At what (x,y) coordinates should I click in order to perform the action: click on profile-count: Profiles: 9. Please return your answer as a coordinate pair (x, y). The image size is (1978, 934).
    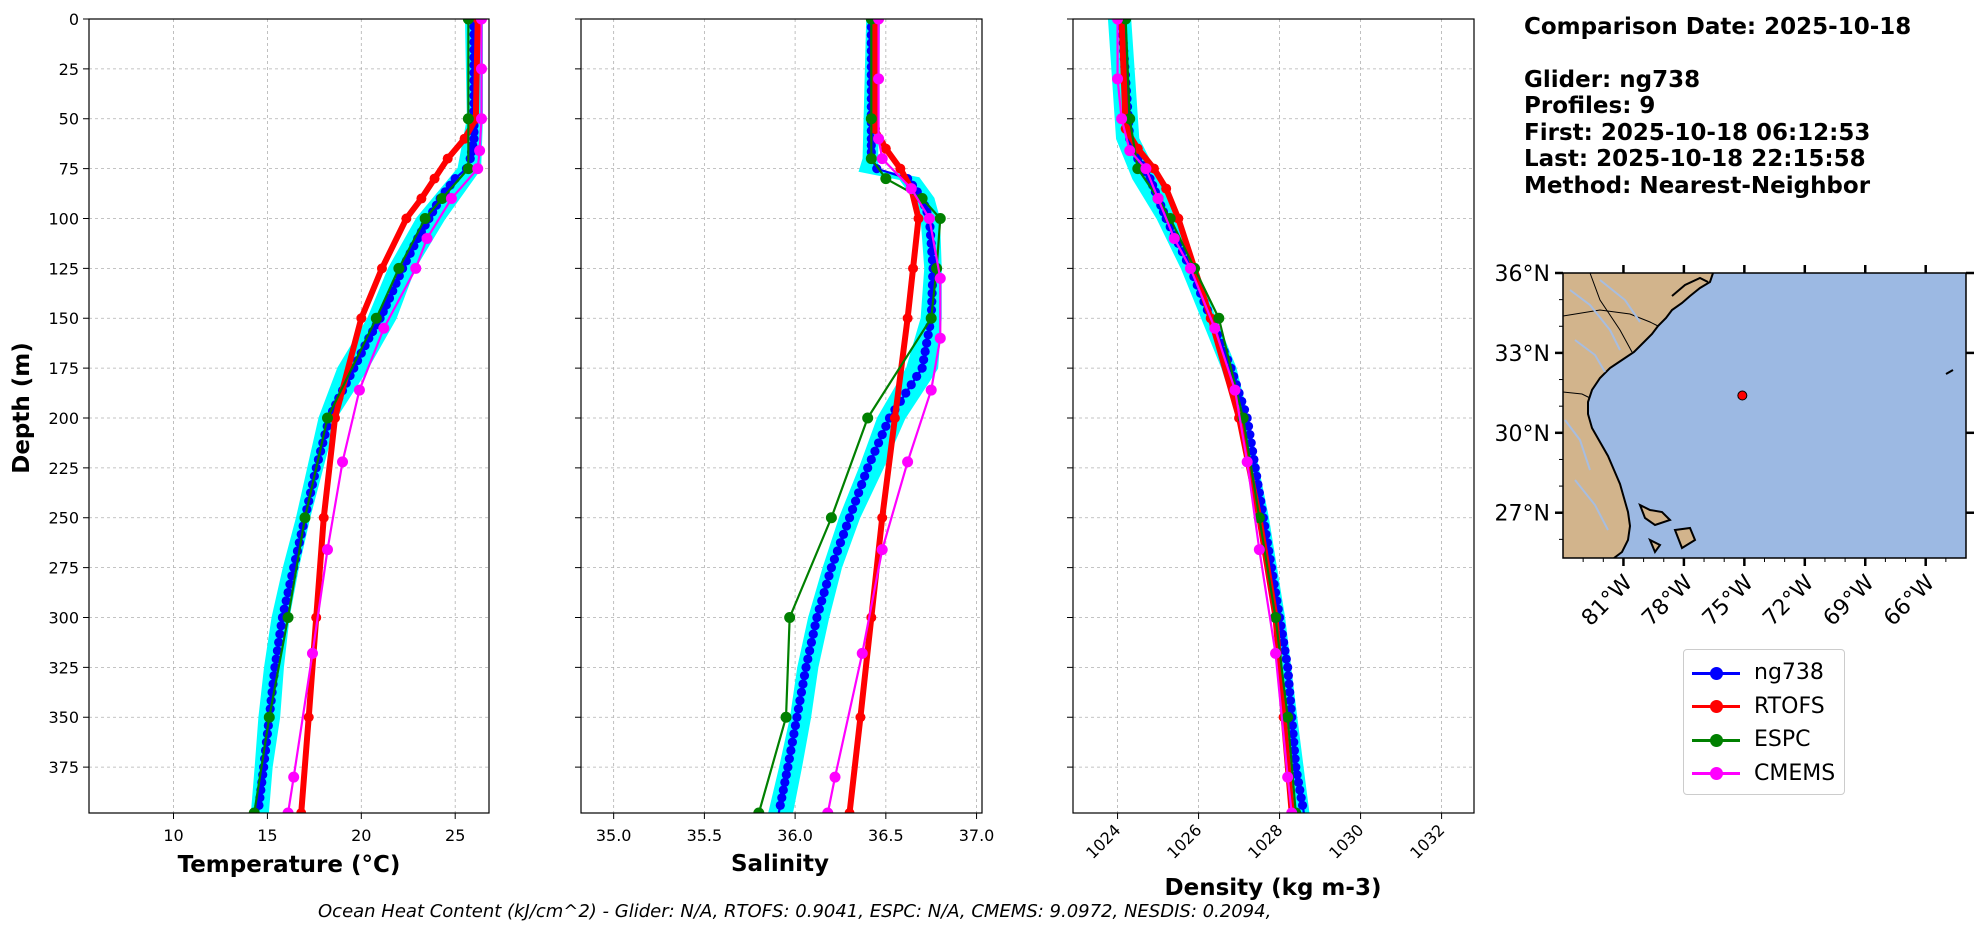
    Looking at the image, I should click on (1590, 106).